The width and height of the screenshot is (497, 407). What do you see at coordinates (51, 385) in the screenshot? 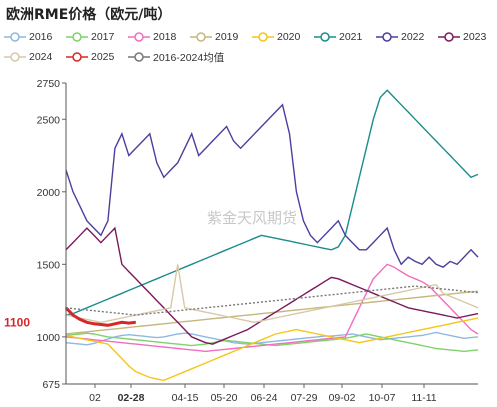
I see `y-tick-label: 675` at bounding box center [51, 385].